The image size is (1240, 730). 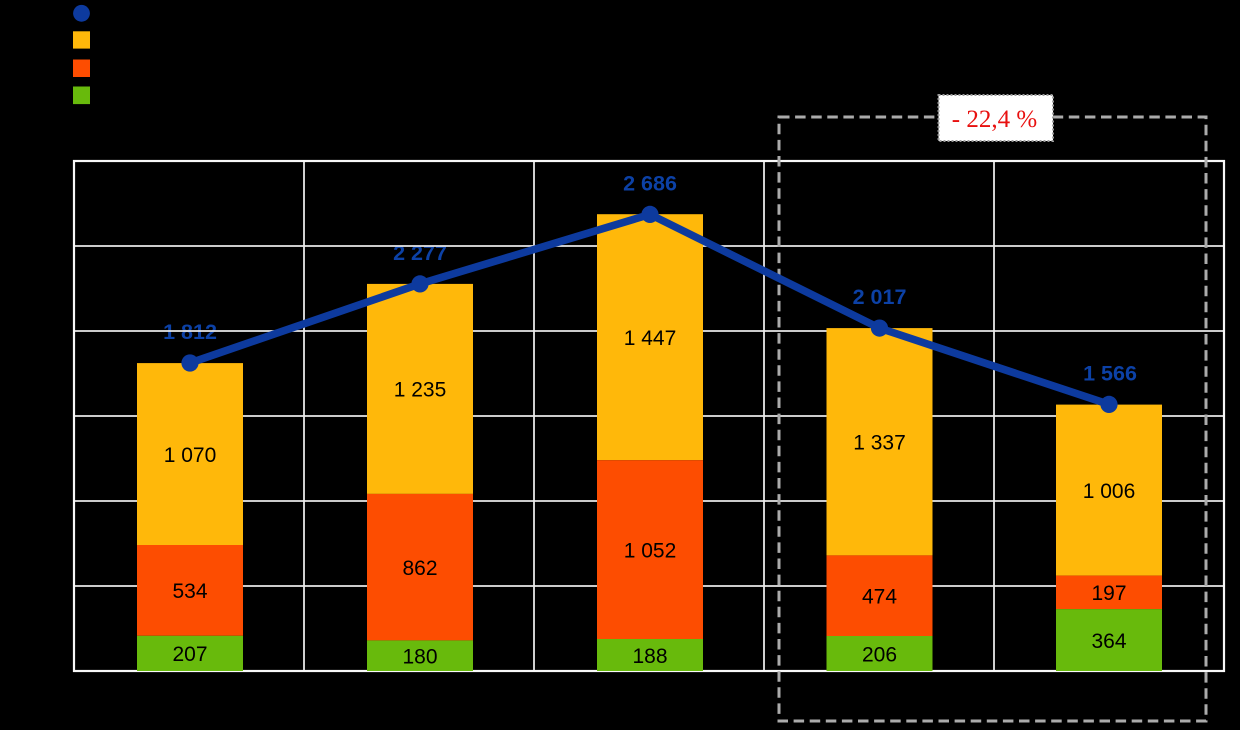 I want to click on svg-text: 1 337, so click(x=879, y=443).